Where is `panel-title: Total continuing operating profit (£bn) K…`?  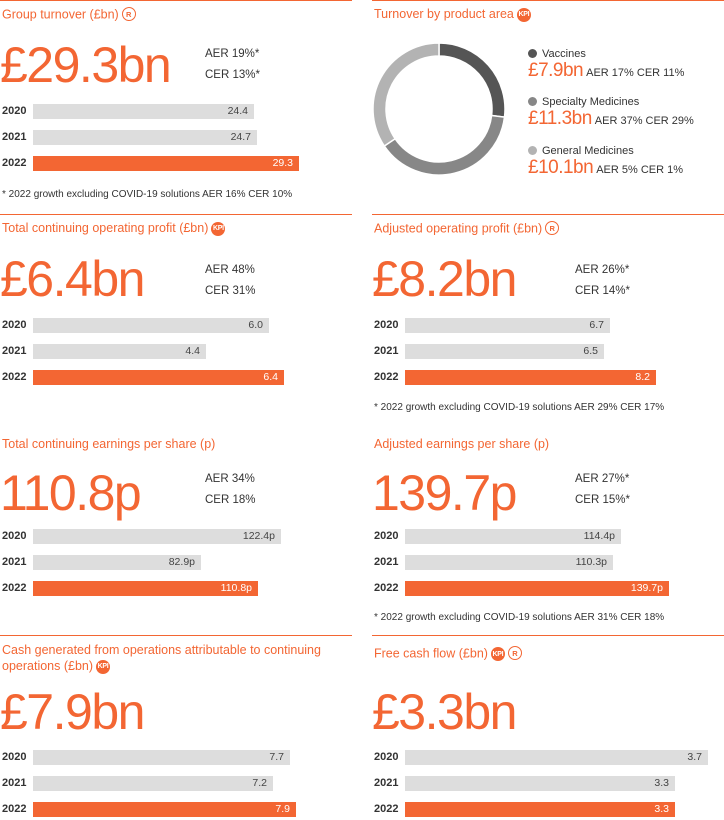 panel-title: Total continuing operating profit (£bn) K… is located at coordinates (114, 228).